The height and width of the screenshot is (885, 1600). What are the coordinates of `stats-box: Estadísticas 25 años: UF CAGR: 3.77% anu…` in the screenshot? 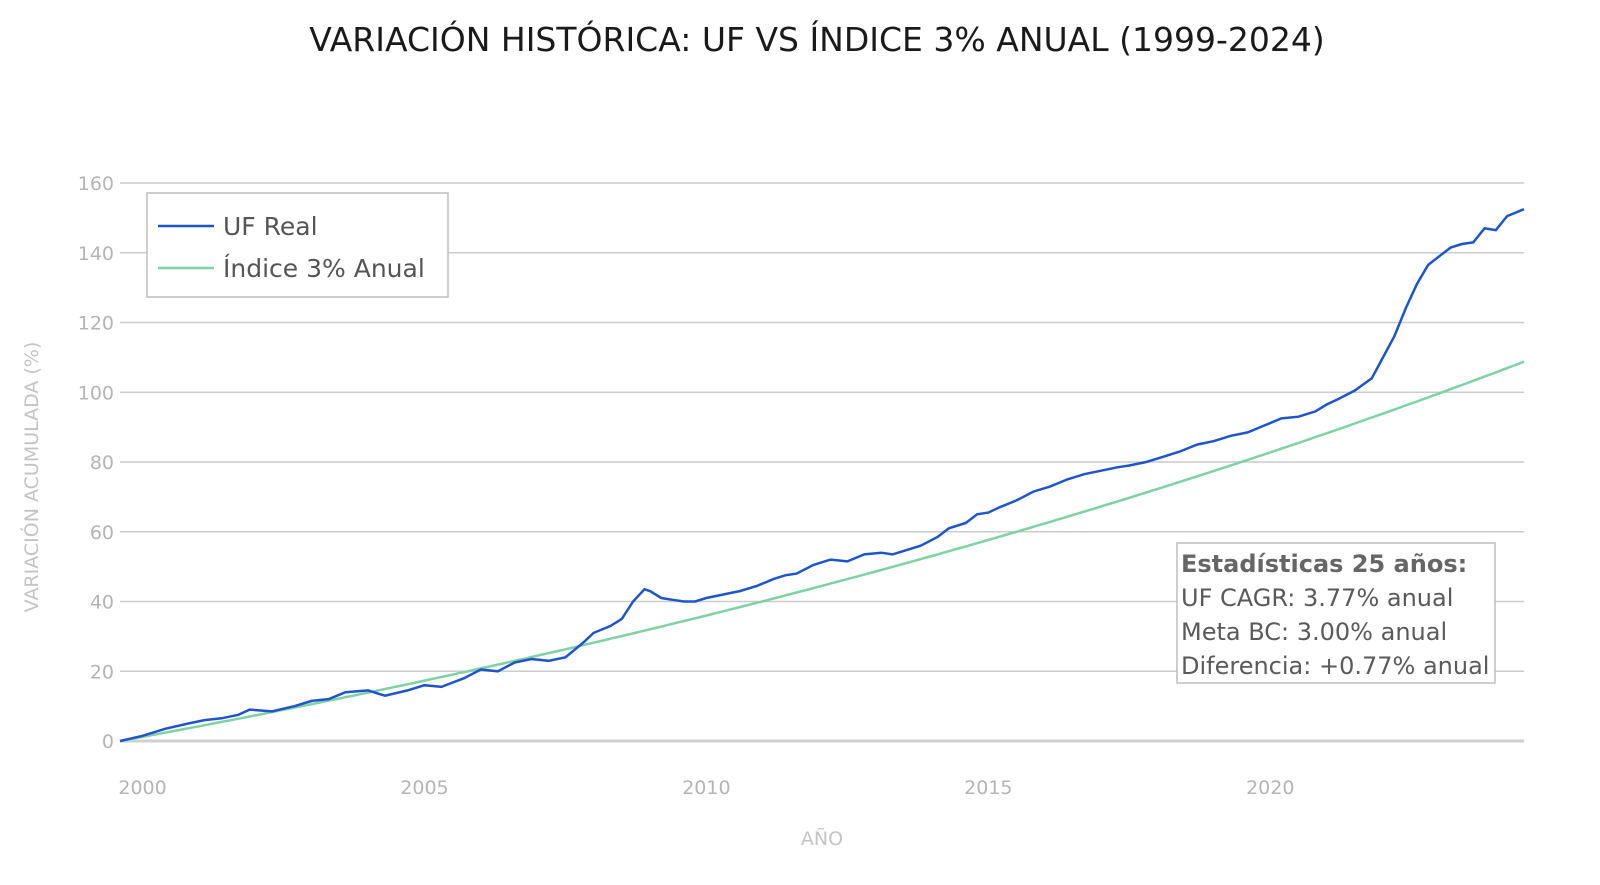 It's located at (1336, 613).